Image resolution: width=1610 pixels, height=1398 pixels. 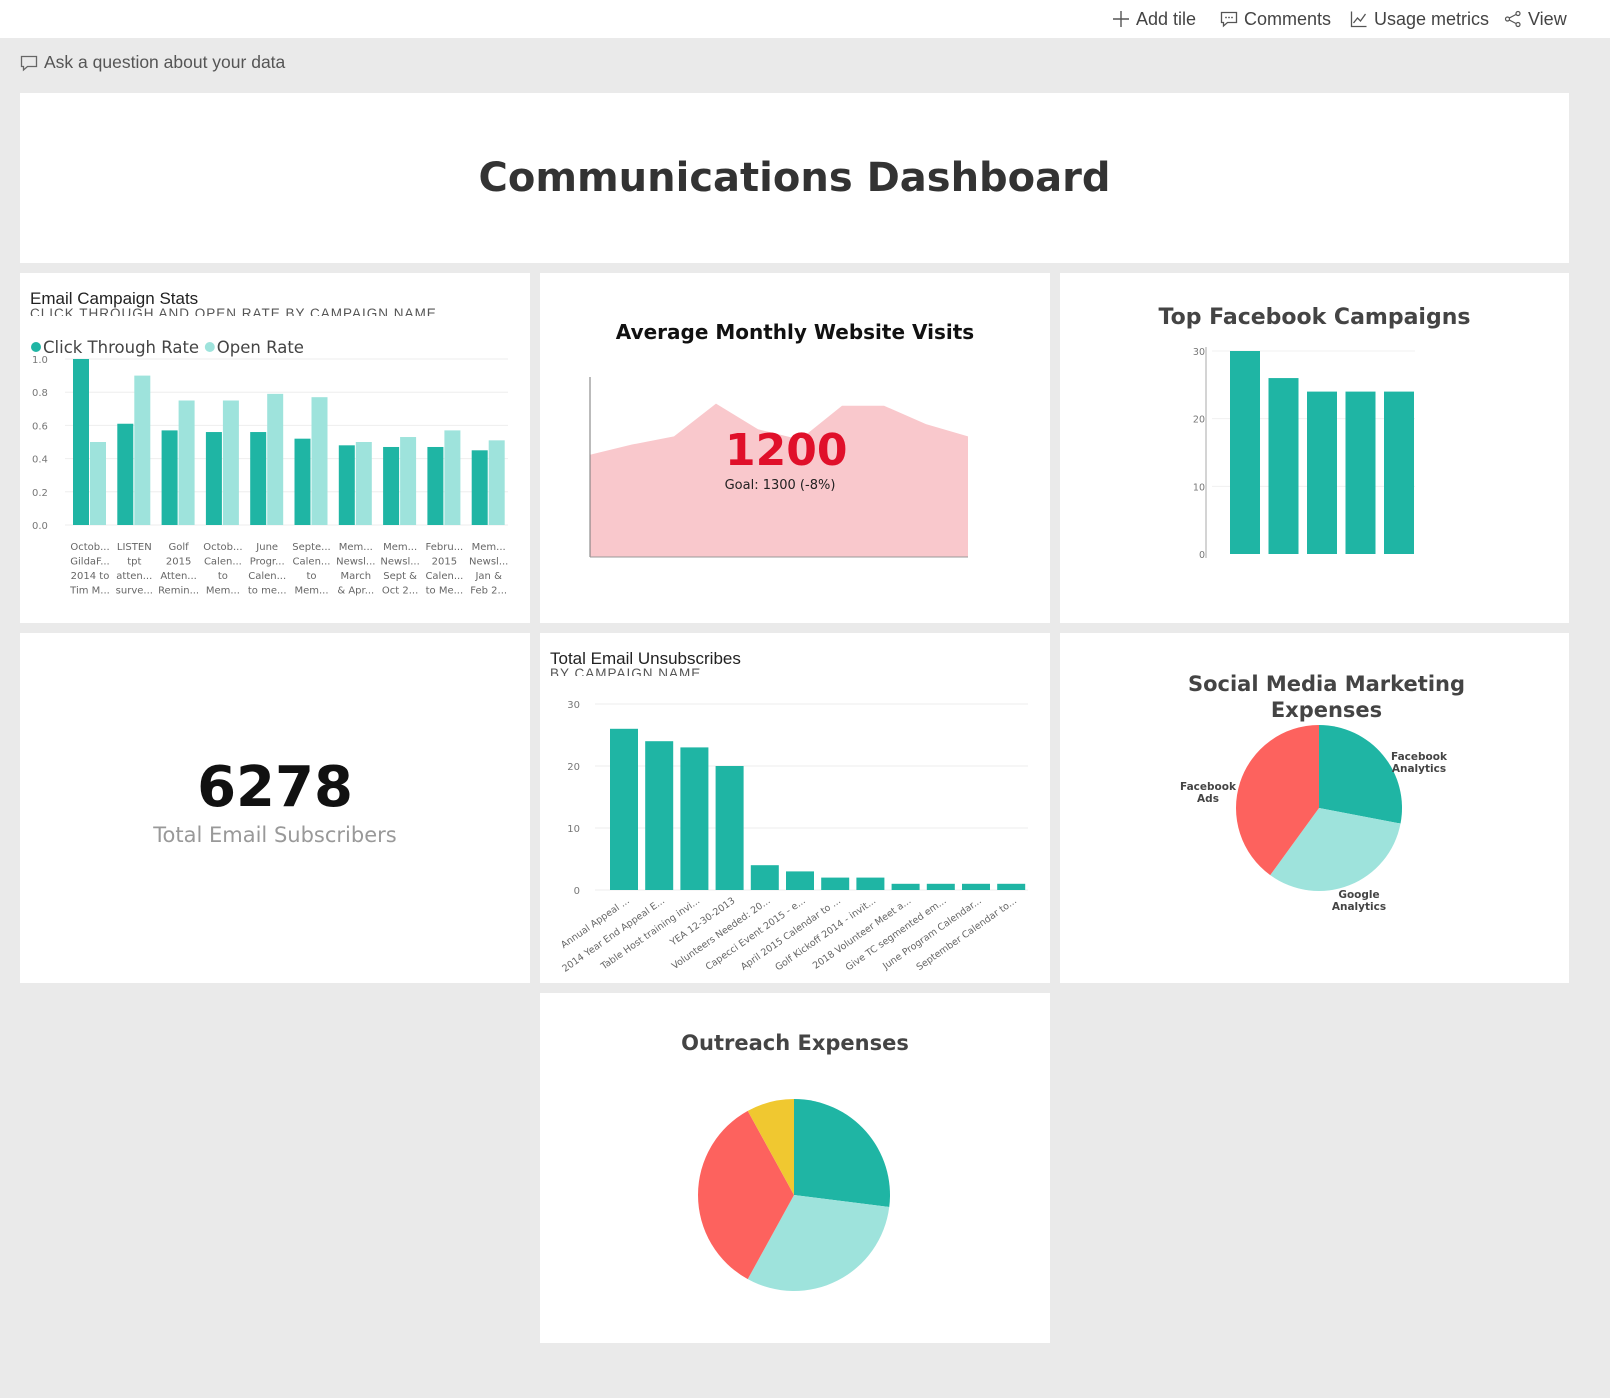 I want to click on pie-label: Ads, so click(x=1208, y=799).